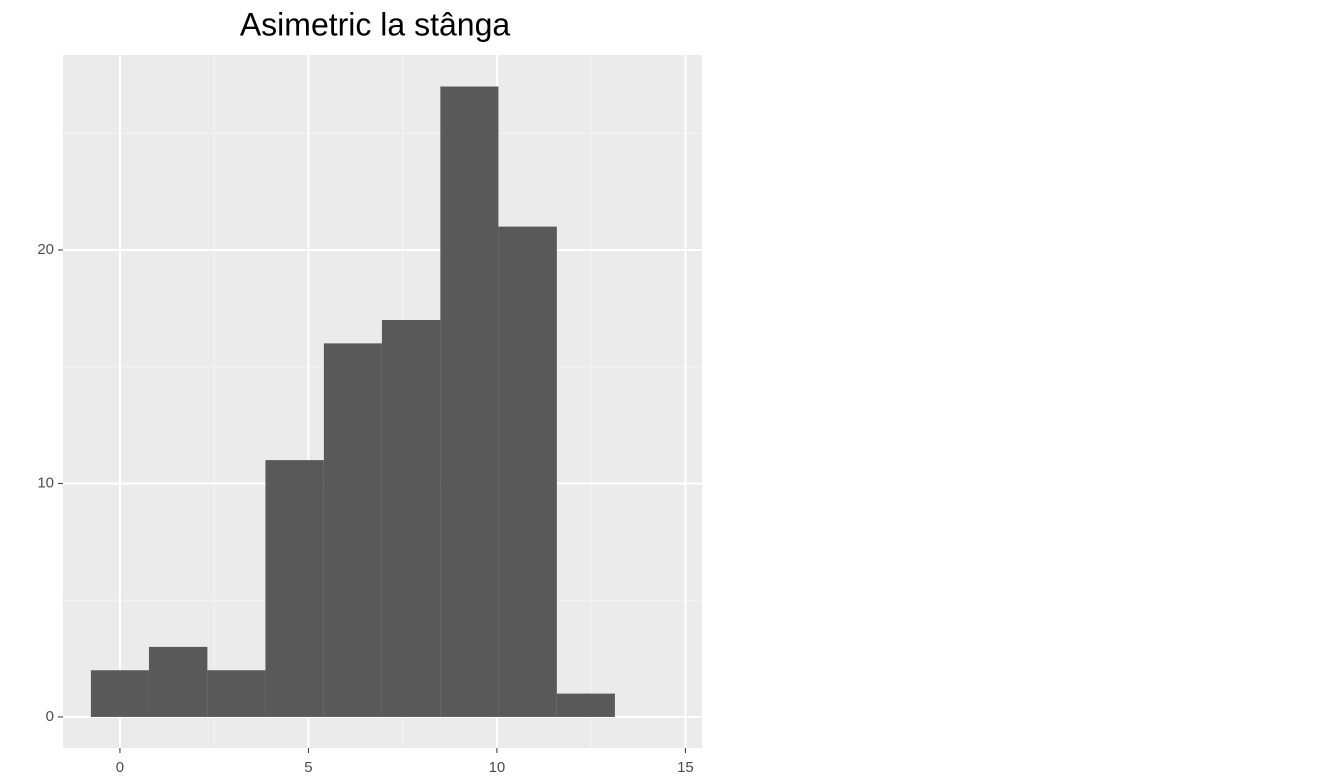 The image size is (1338, 784). What do you see at coordinates (45, 482) in the screenshot?
I see `y-tick-label: 10` at bounding box center [45, 482].